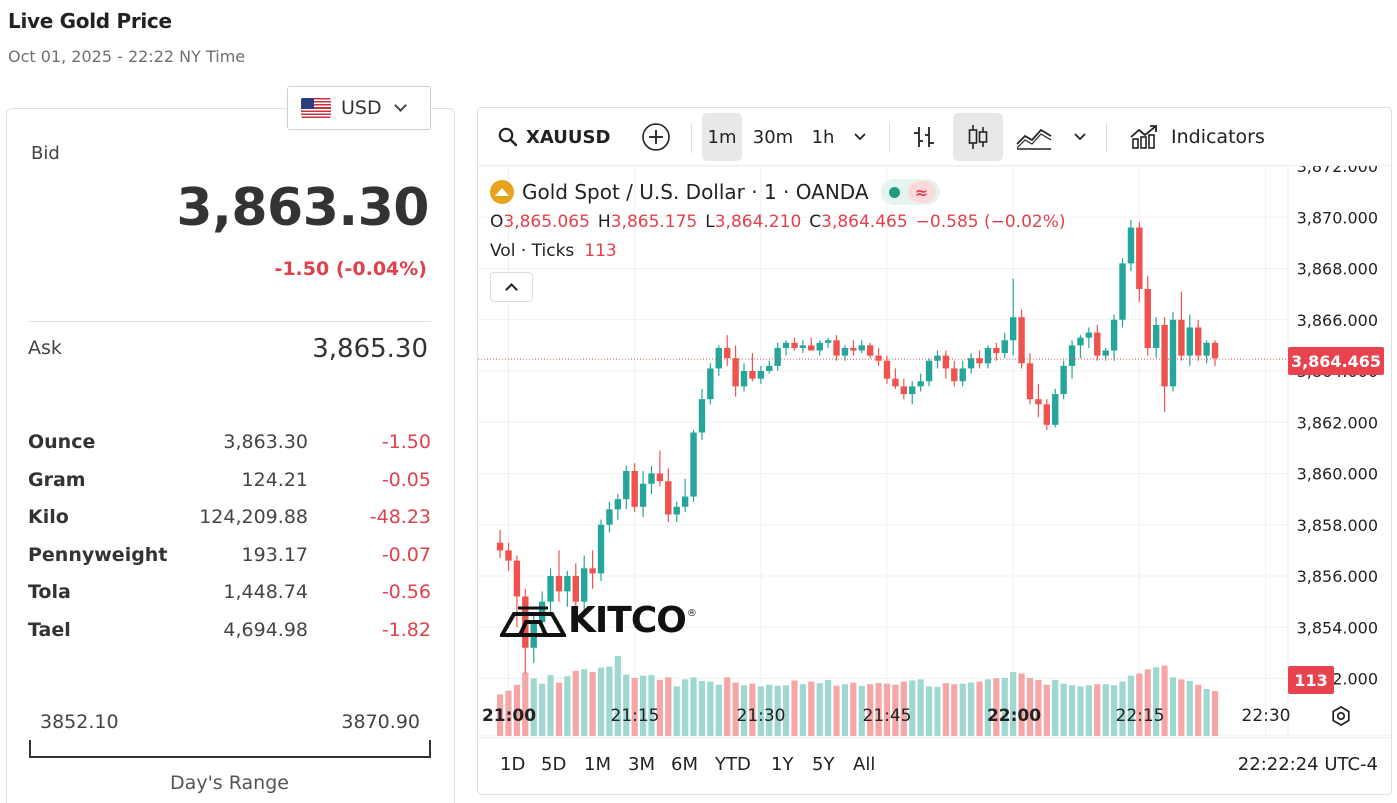 Image resolution: width=1397 pixels, height=803 pixels. I want to click on price-tick-label: 3,854.000, so click(1337, 627).